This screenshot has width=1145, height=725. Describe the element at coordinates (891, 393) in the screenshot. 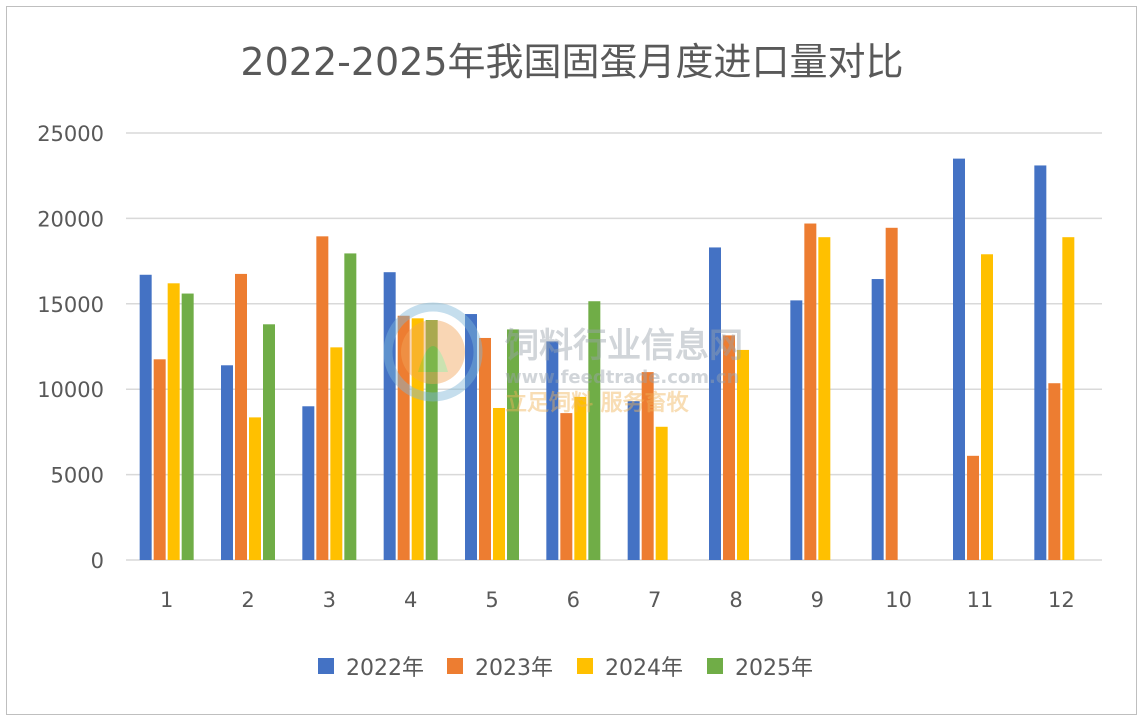

I see `bar-2023年-10` at that location.